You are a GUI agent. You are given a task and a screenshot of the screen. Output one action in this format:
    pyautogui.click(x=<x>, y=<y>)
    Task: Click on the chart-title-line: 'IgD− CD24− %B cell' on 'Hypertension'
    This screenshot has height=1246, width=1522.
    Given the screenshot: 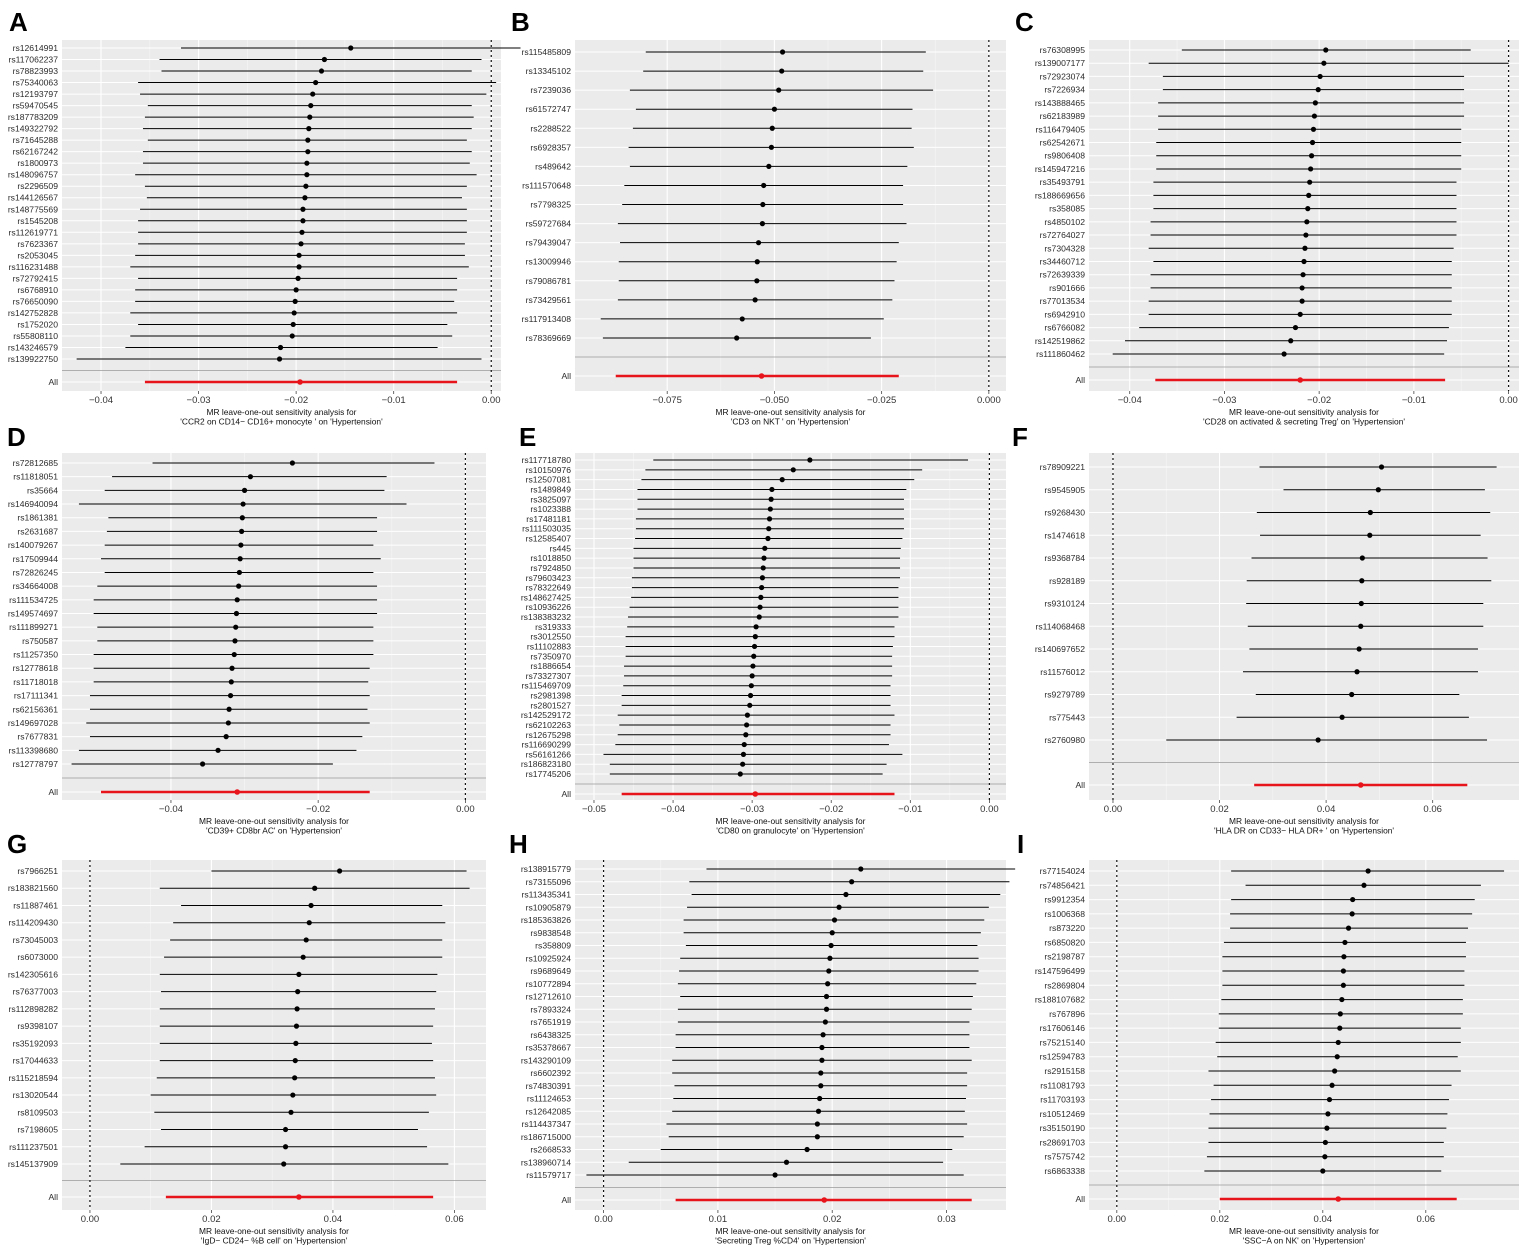 What is the action you would take?
    pyautogui.click(x=274, y=1241)
    